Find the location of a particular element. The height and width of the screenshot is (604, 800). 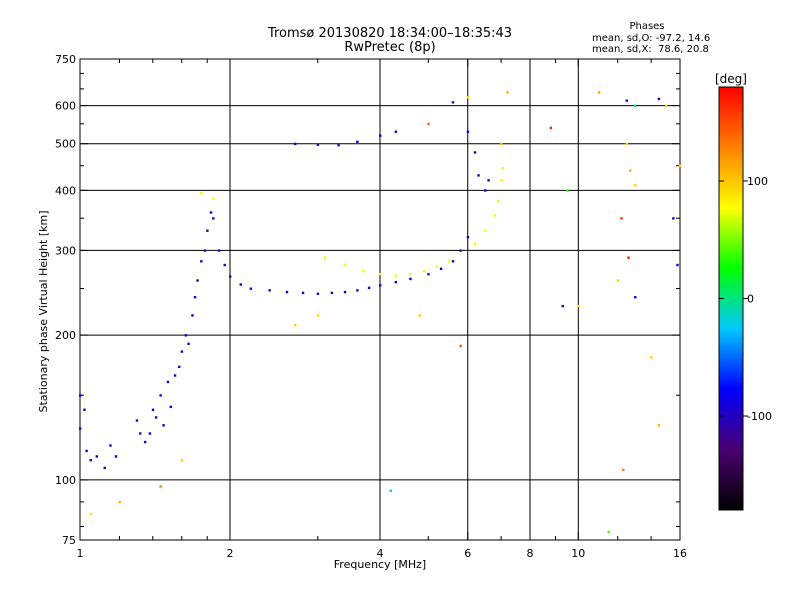

colorbar-tick-label: 0 is located at coordinates (750, 299).